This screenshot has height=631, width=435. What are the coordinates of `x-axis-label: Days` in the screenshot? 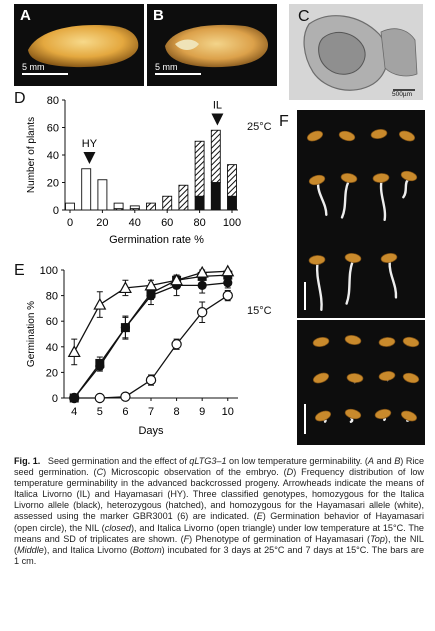 It's located at (151, 431).